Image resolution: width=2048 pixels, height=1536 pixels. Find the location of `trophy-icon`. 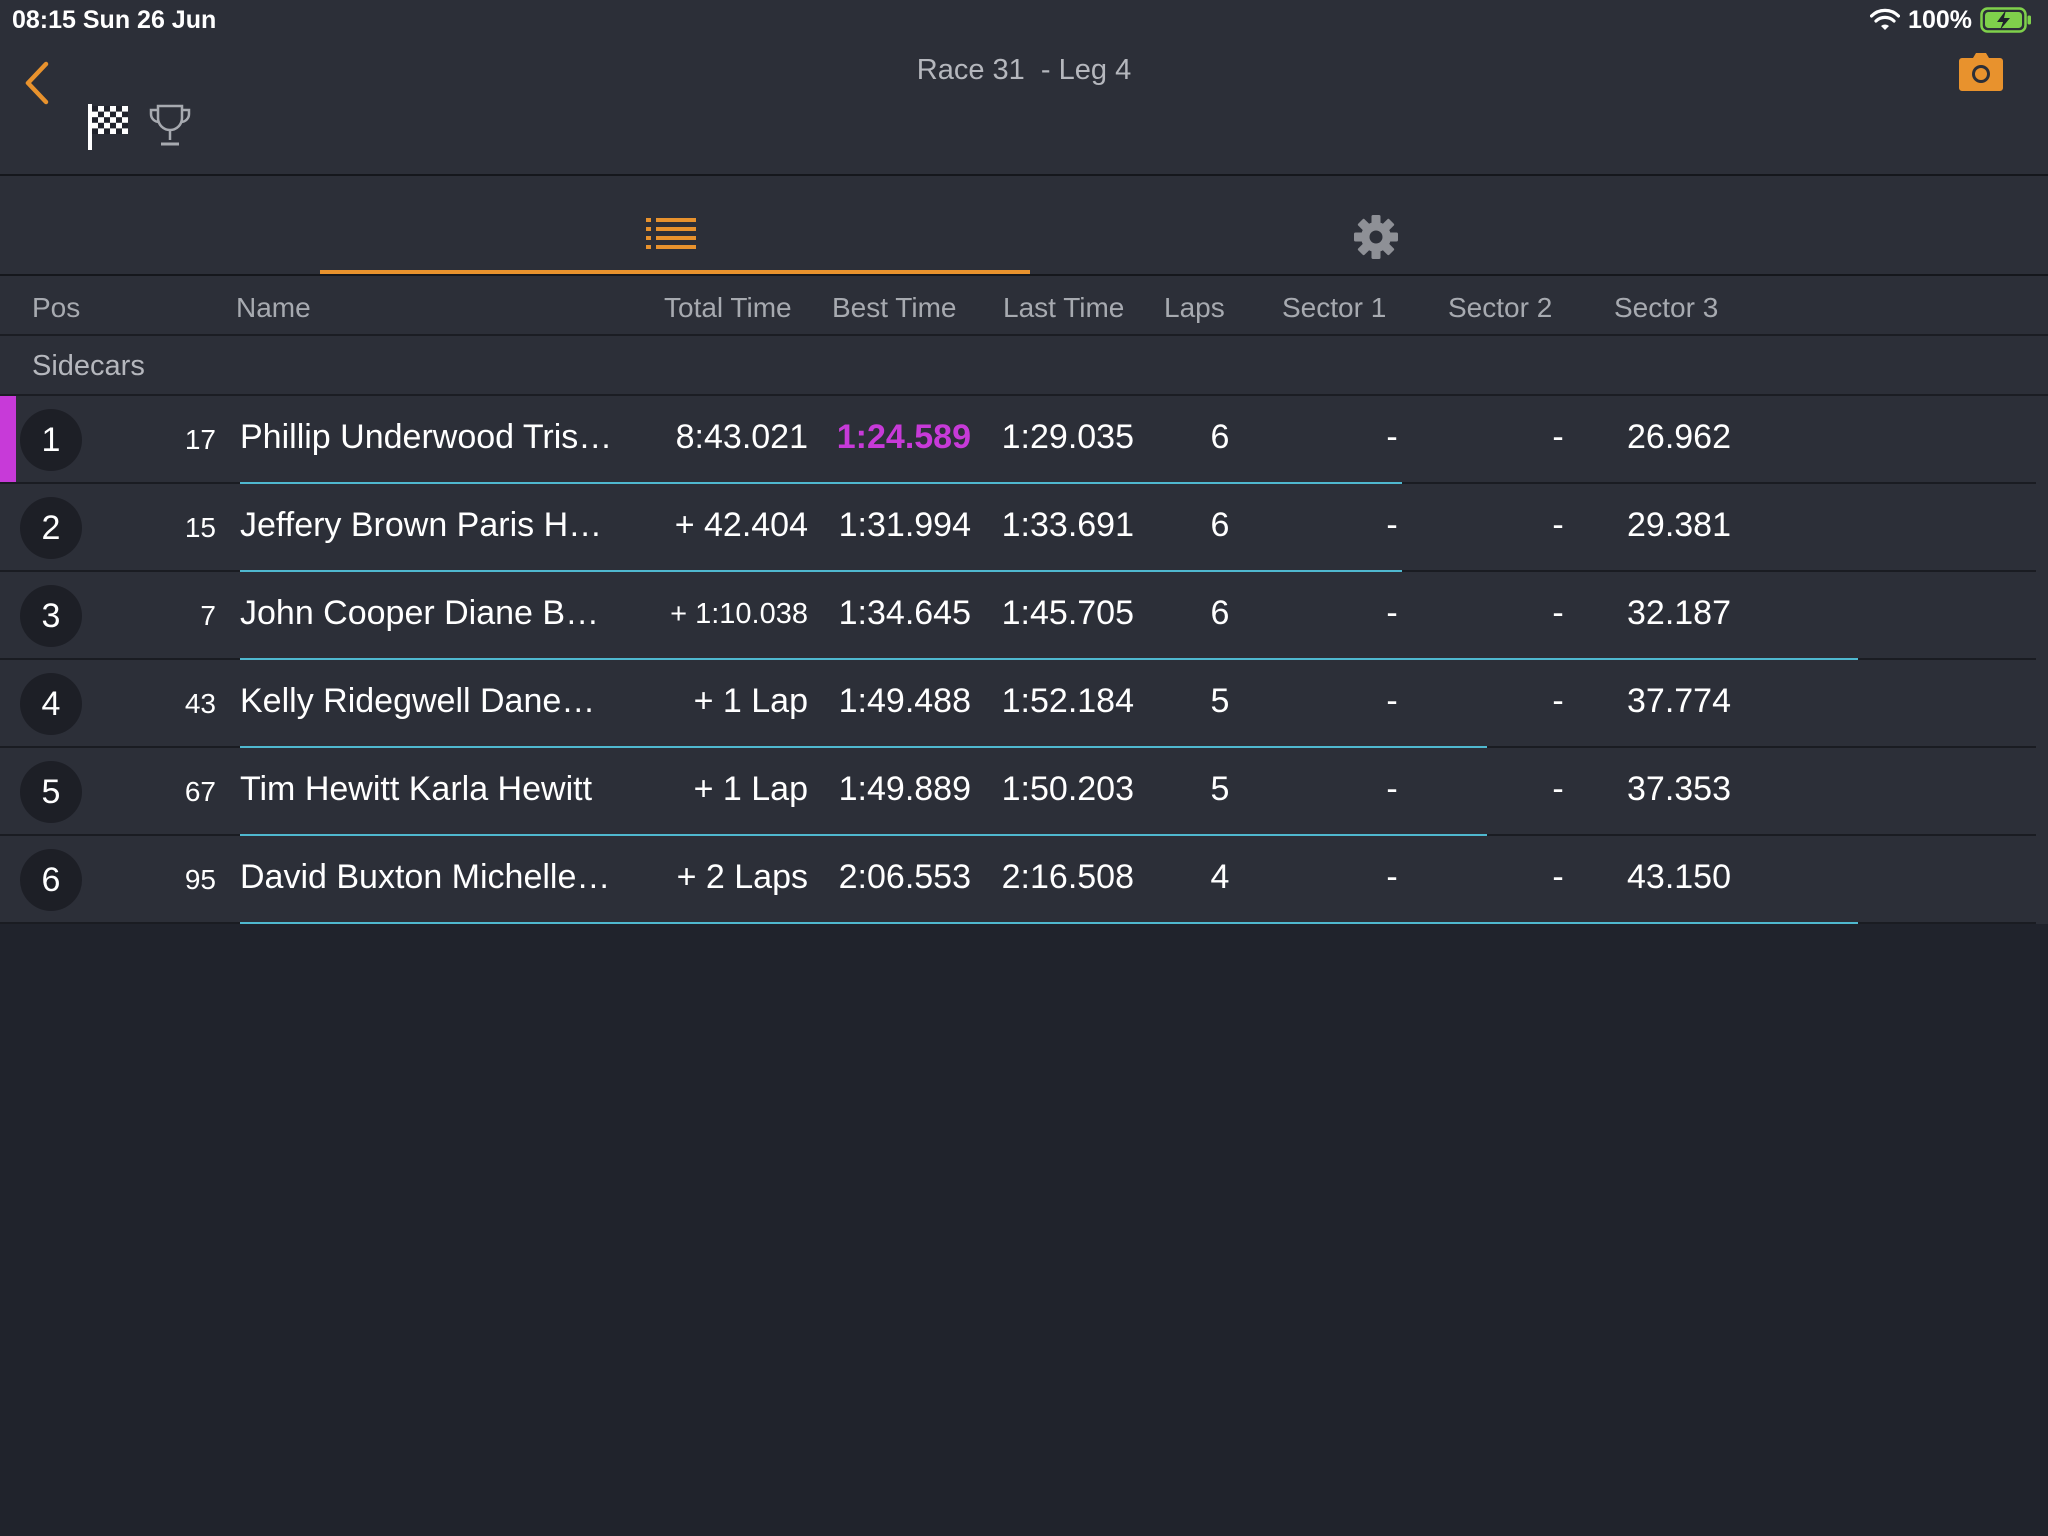

trophy-icon is located at coordinates (170, 125).